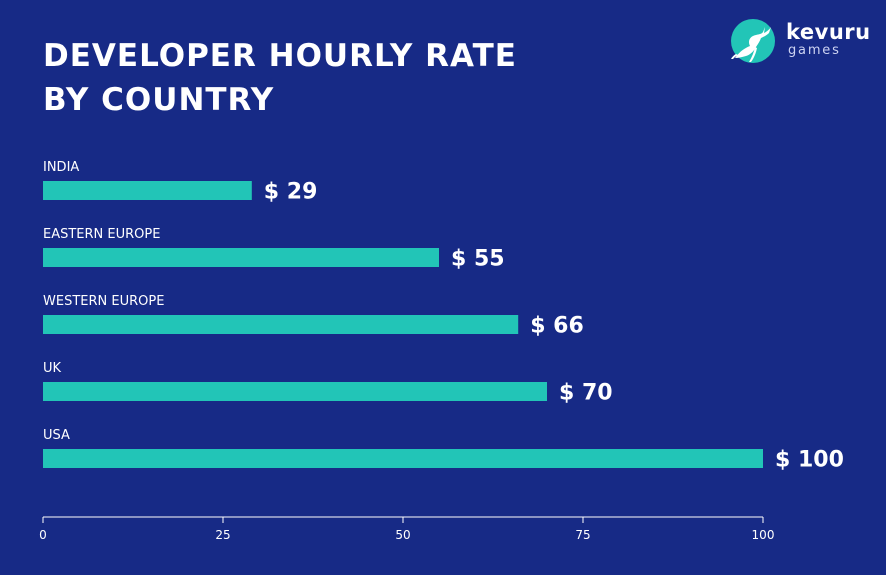 This screenshot has width=886, height=575. Describe the element at coordinates (557, 326) in the screenshot. I see `data-label-western-europe: $ 66` at that location.